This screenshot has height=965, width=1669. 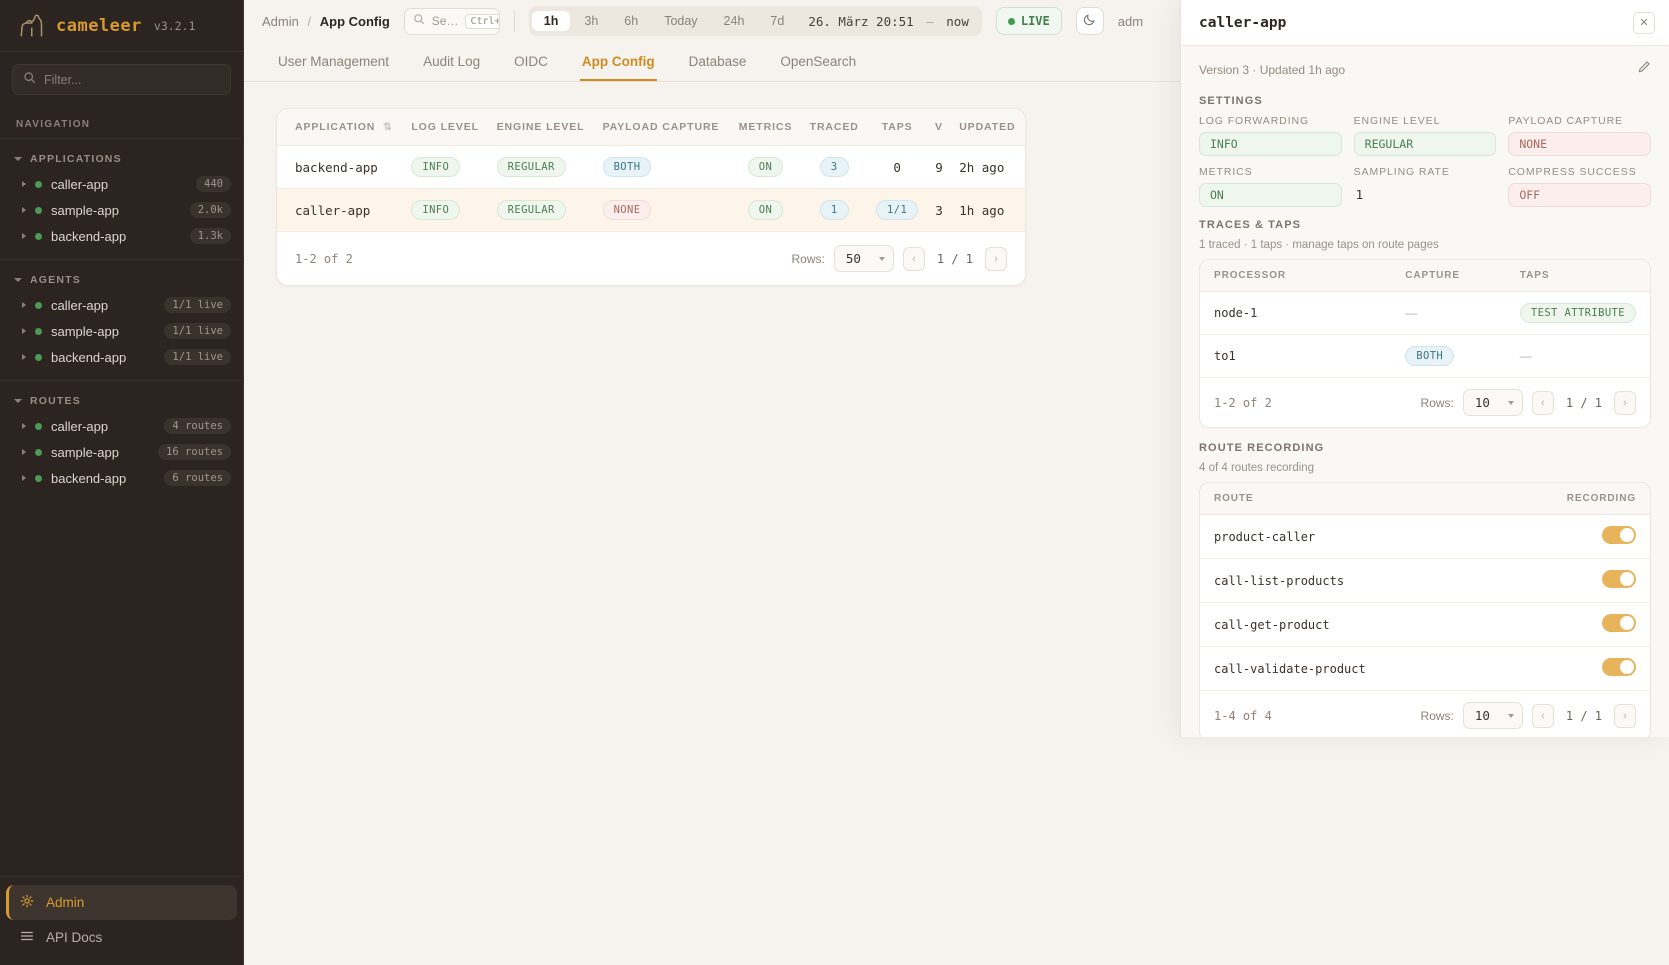 I want to click on col-taps: TAPS, so click(x=897, y=127).